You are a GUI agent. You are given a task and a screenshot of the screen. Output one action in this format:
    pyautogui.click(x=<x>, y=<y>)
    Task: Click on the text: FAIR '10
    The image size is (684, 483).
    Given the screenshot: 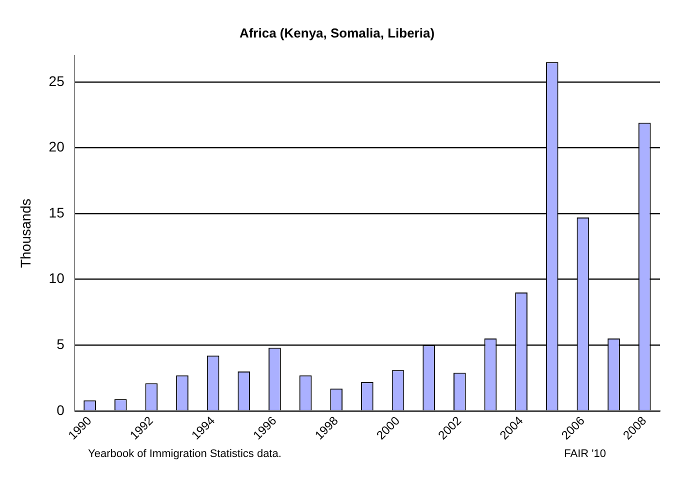 What is the action you would take?
    pyautogui.click(x=585, y=454)
    